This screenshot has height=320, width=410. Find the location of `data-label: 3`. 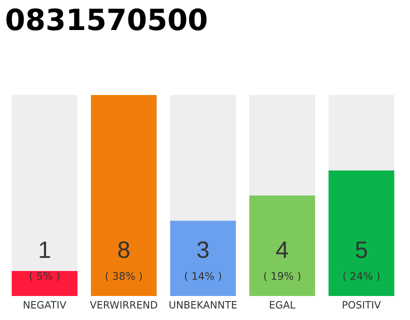

data-label: 3 is located at coordinates (203, 249).